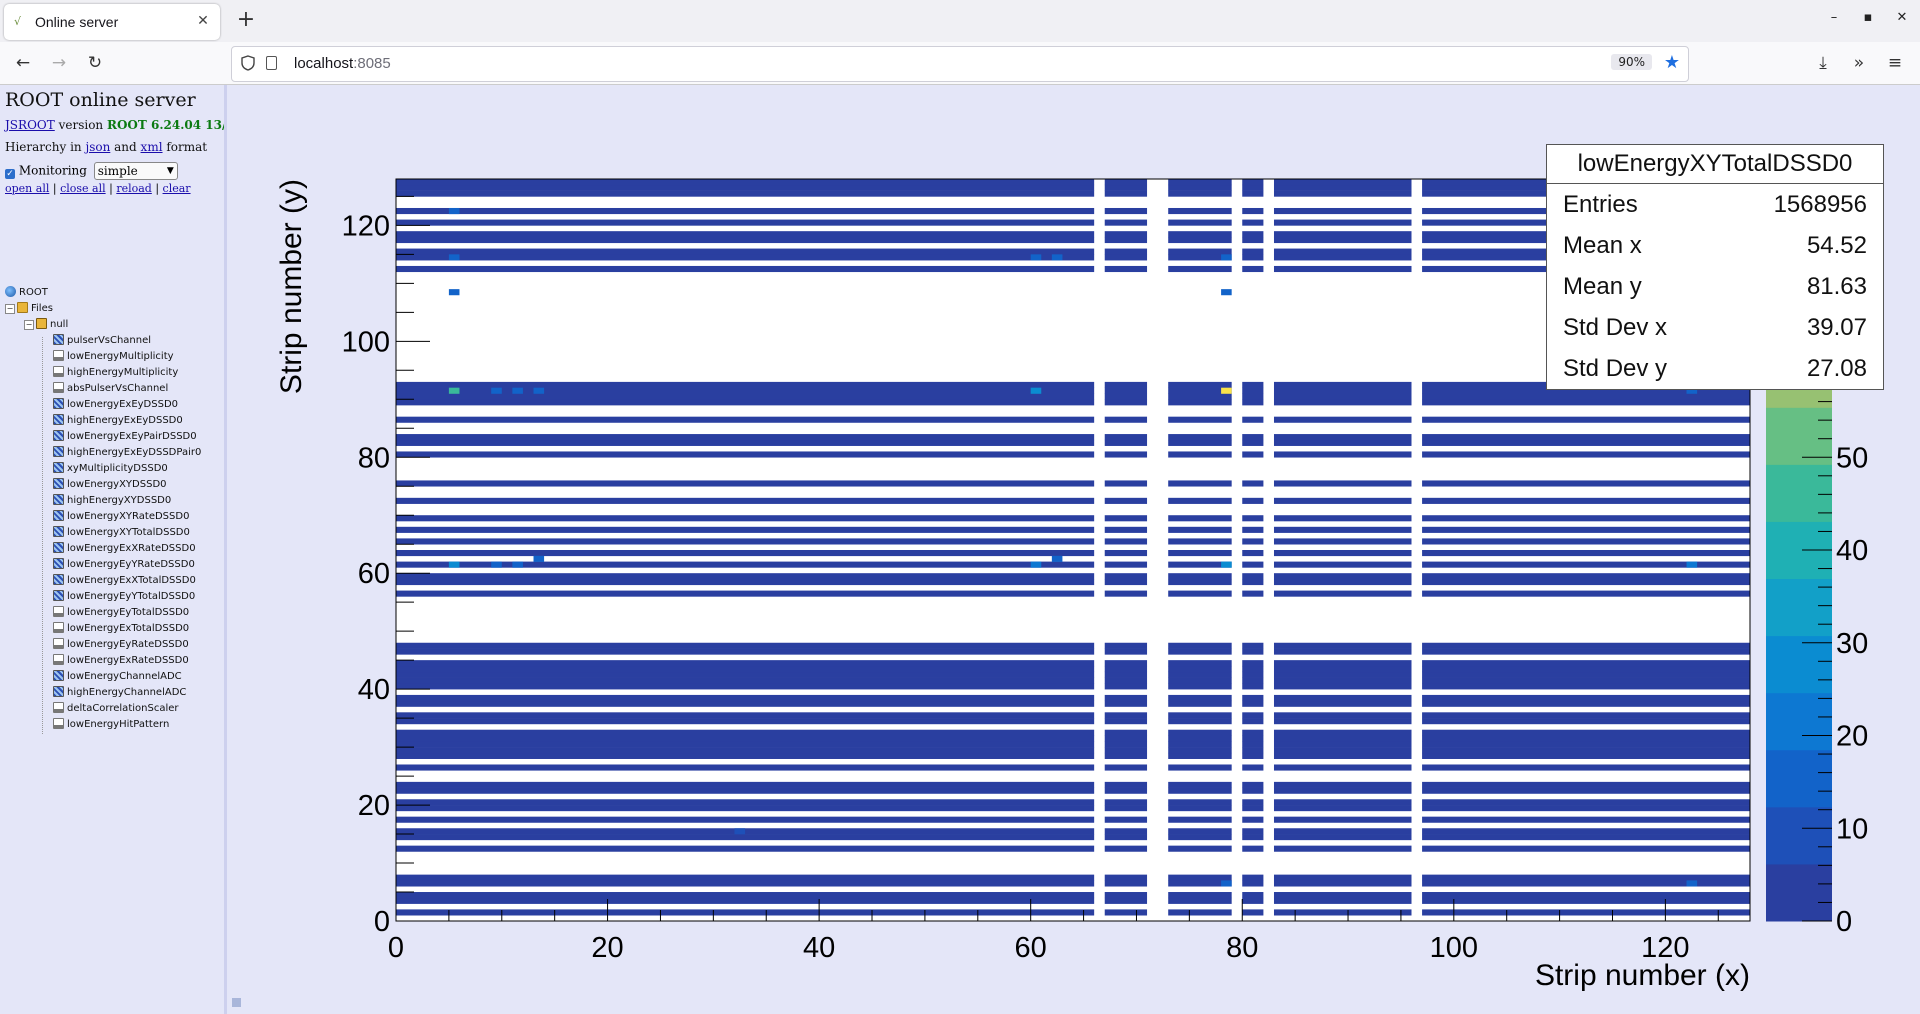 This screenshot has height=1014, width=1920. What do you see at coordinates (26, 293) in the screenshot?
I see `tree-node-root: ROOT` at bounding box center [26, 293].